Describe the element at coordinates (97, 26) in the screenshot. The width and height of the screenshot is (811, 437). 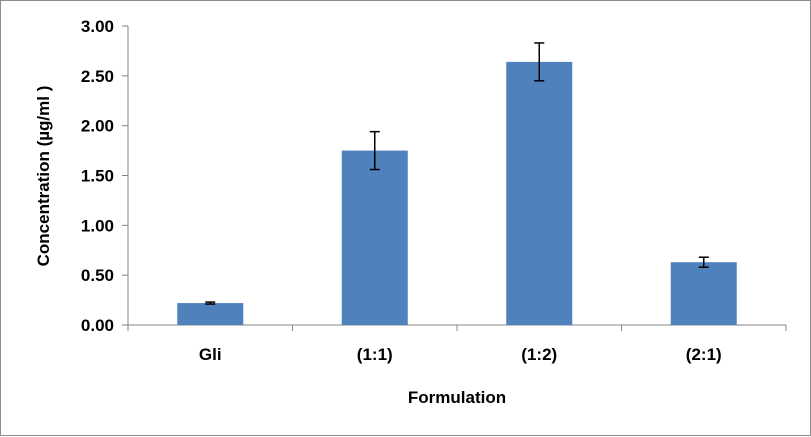
I see `y-tick-label: 3.00` at that location.